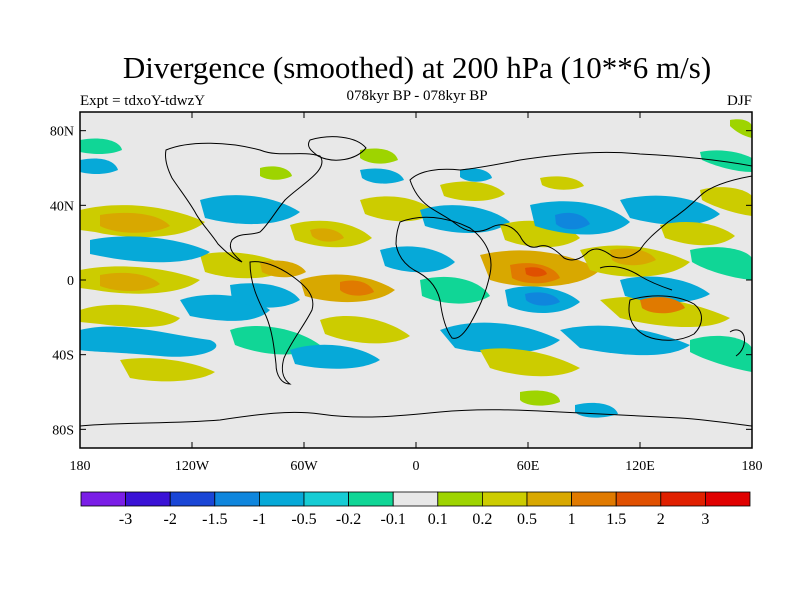 The height and width of the screenshot is (600, 800). Describe the element at coordinates (170, 519) in the screenshot. I see `colorbar-label: -2` at that location.